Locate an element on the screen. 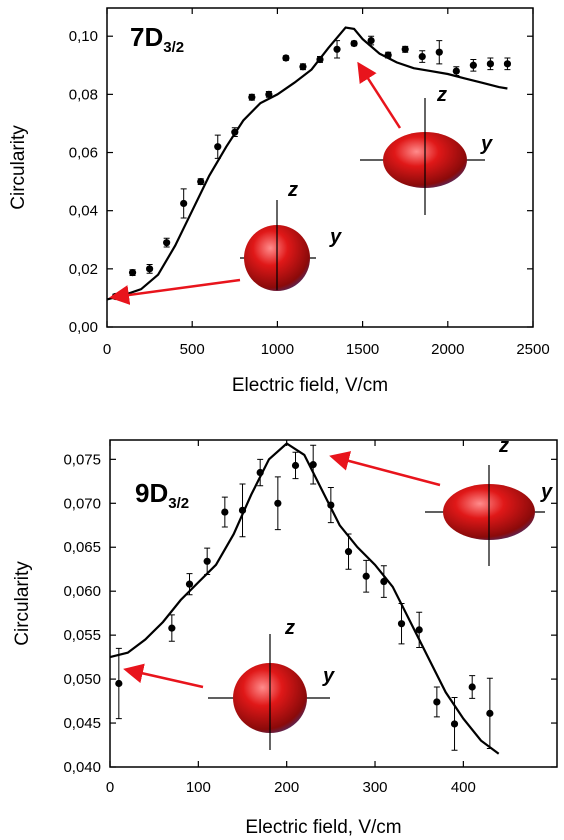 The width and height of the screenshot is (564, 840). state-label: 9D3/2 is located at coordinates (162, 495).